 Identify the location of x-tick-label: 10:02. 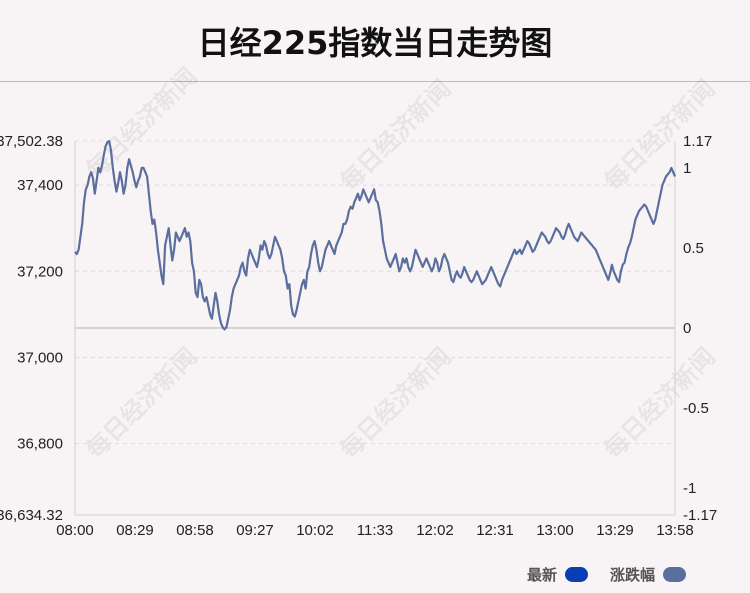
(315, 530).